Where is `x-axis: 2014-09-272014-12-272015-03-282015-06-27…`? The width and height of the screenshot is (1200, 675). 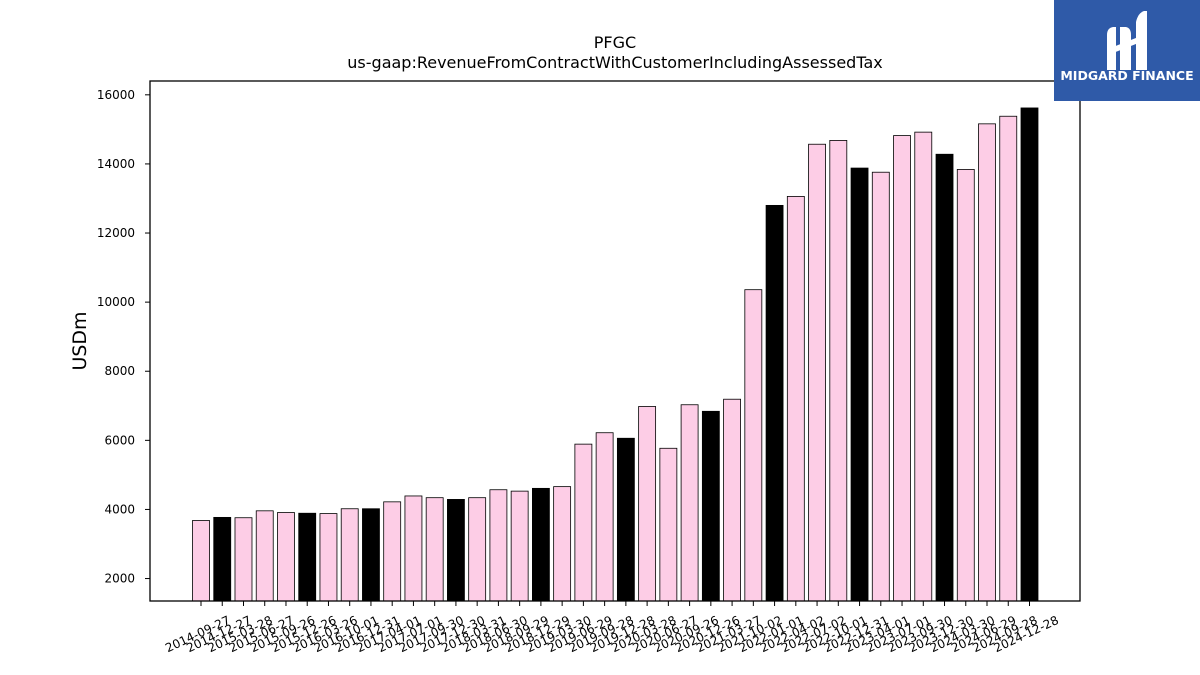
x-axis: 2014-09-272014-12-272015-03-282015-06-27… is located at coordinates (612, 628).